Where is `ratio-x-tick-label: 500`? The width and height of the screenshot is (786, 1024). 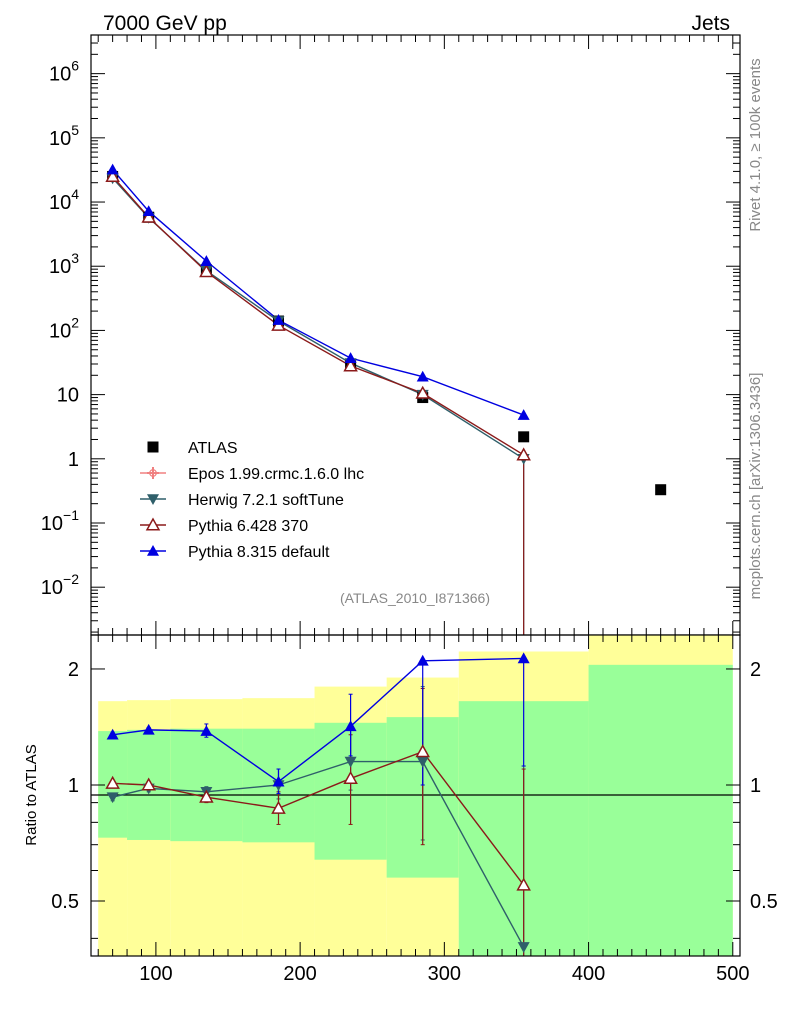 ratio-x-tick-label: 500 is located at coordinates (732, 974).